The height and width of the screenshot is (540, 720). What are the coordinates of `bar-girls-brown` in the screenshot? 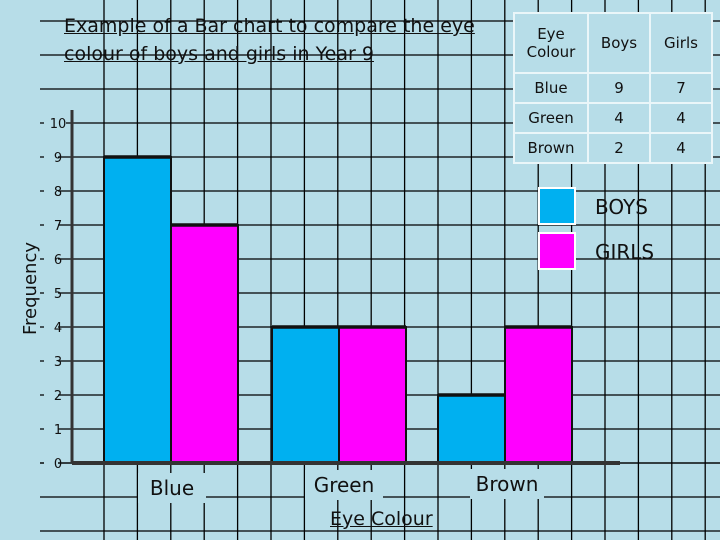 It's located at (538, 395).